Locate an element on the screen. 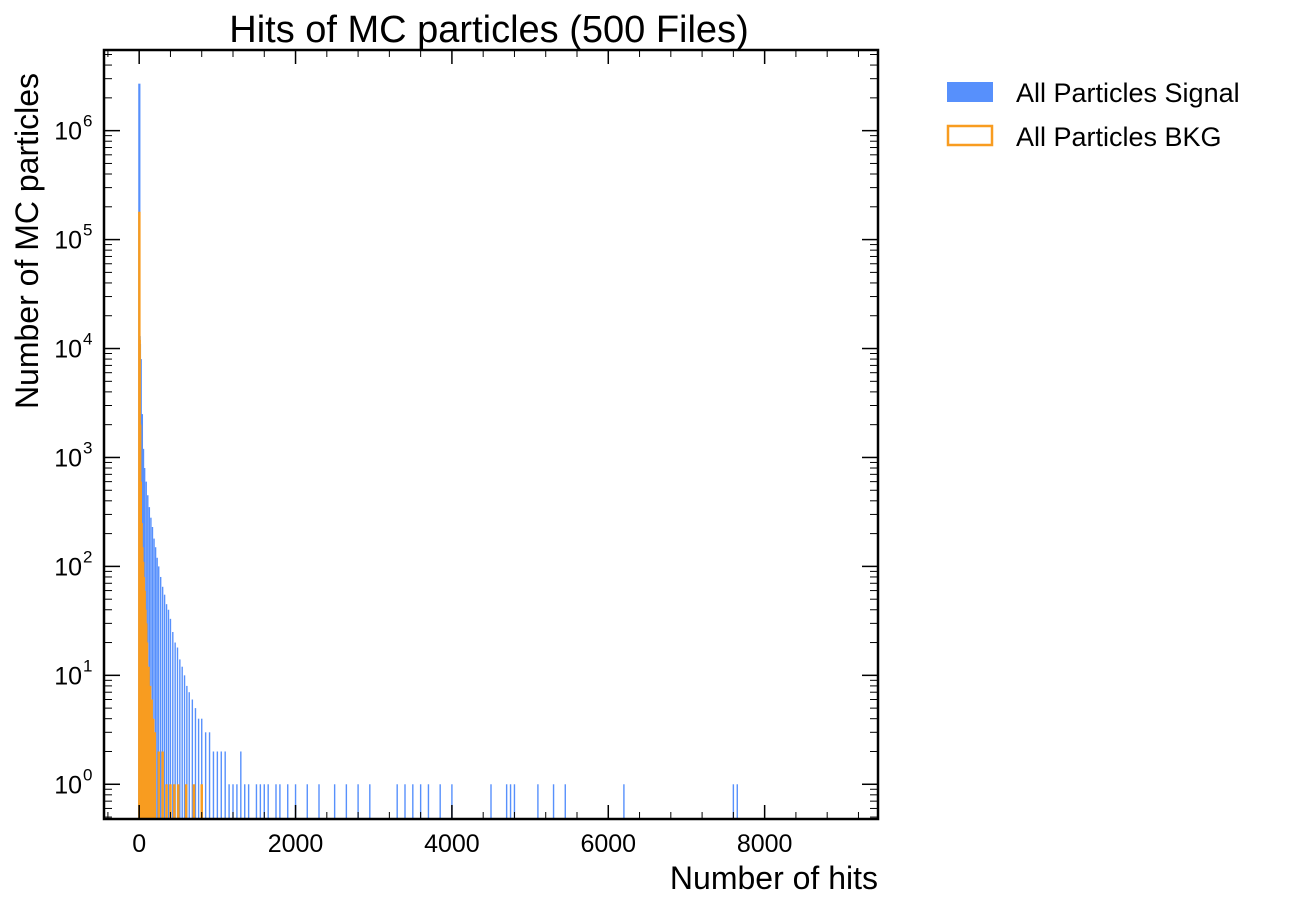  y-tick-exponent: 2 is located at coordinates (87, 556).